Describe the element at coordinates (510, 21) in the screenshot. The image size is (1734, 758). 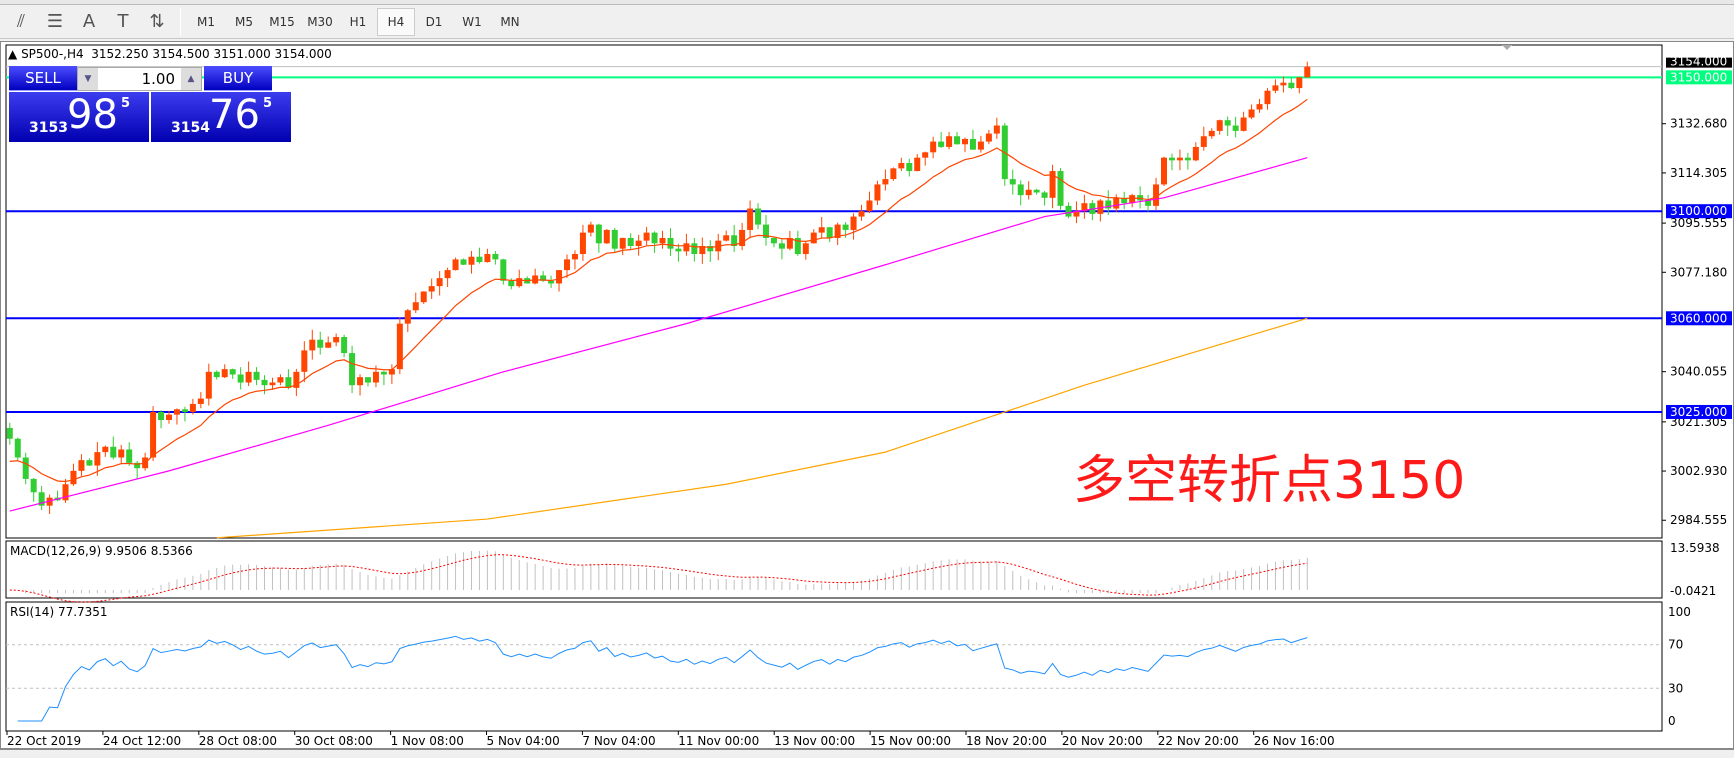
I see `timeframe-mn-button: MN` at that location.